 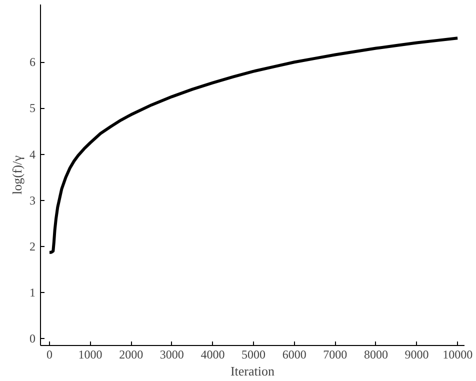 What do you see at coordinates (254, 355) in the screenshot?
I see `x-tick-label: 5000` at bounding box center [254, 355].